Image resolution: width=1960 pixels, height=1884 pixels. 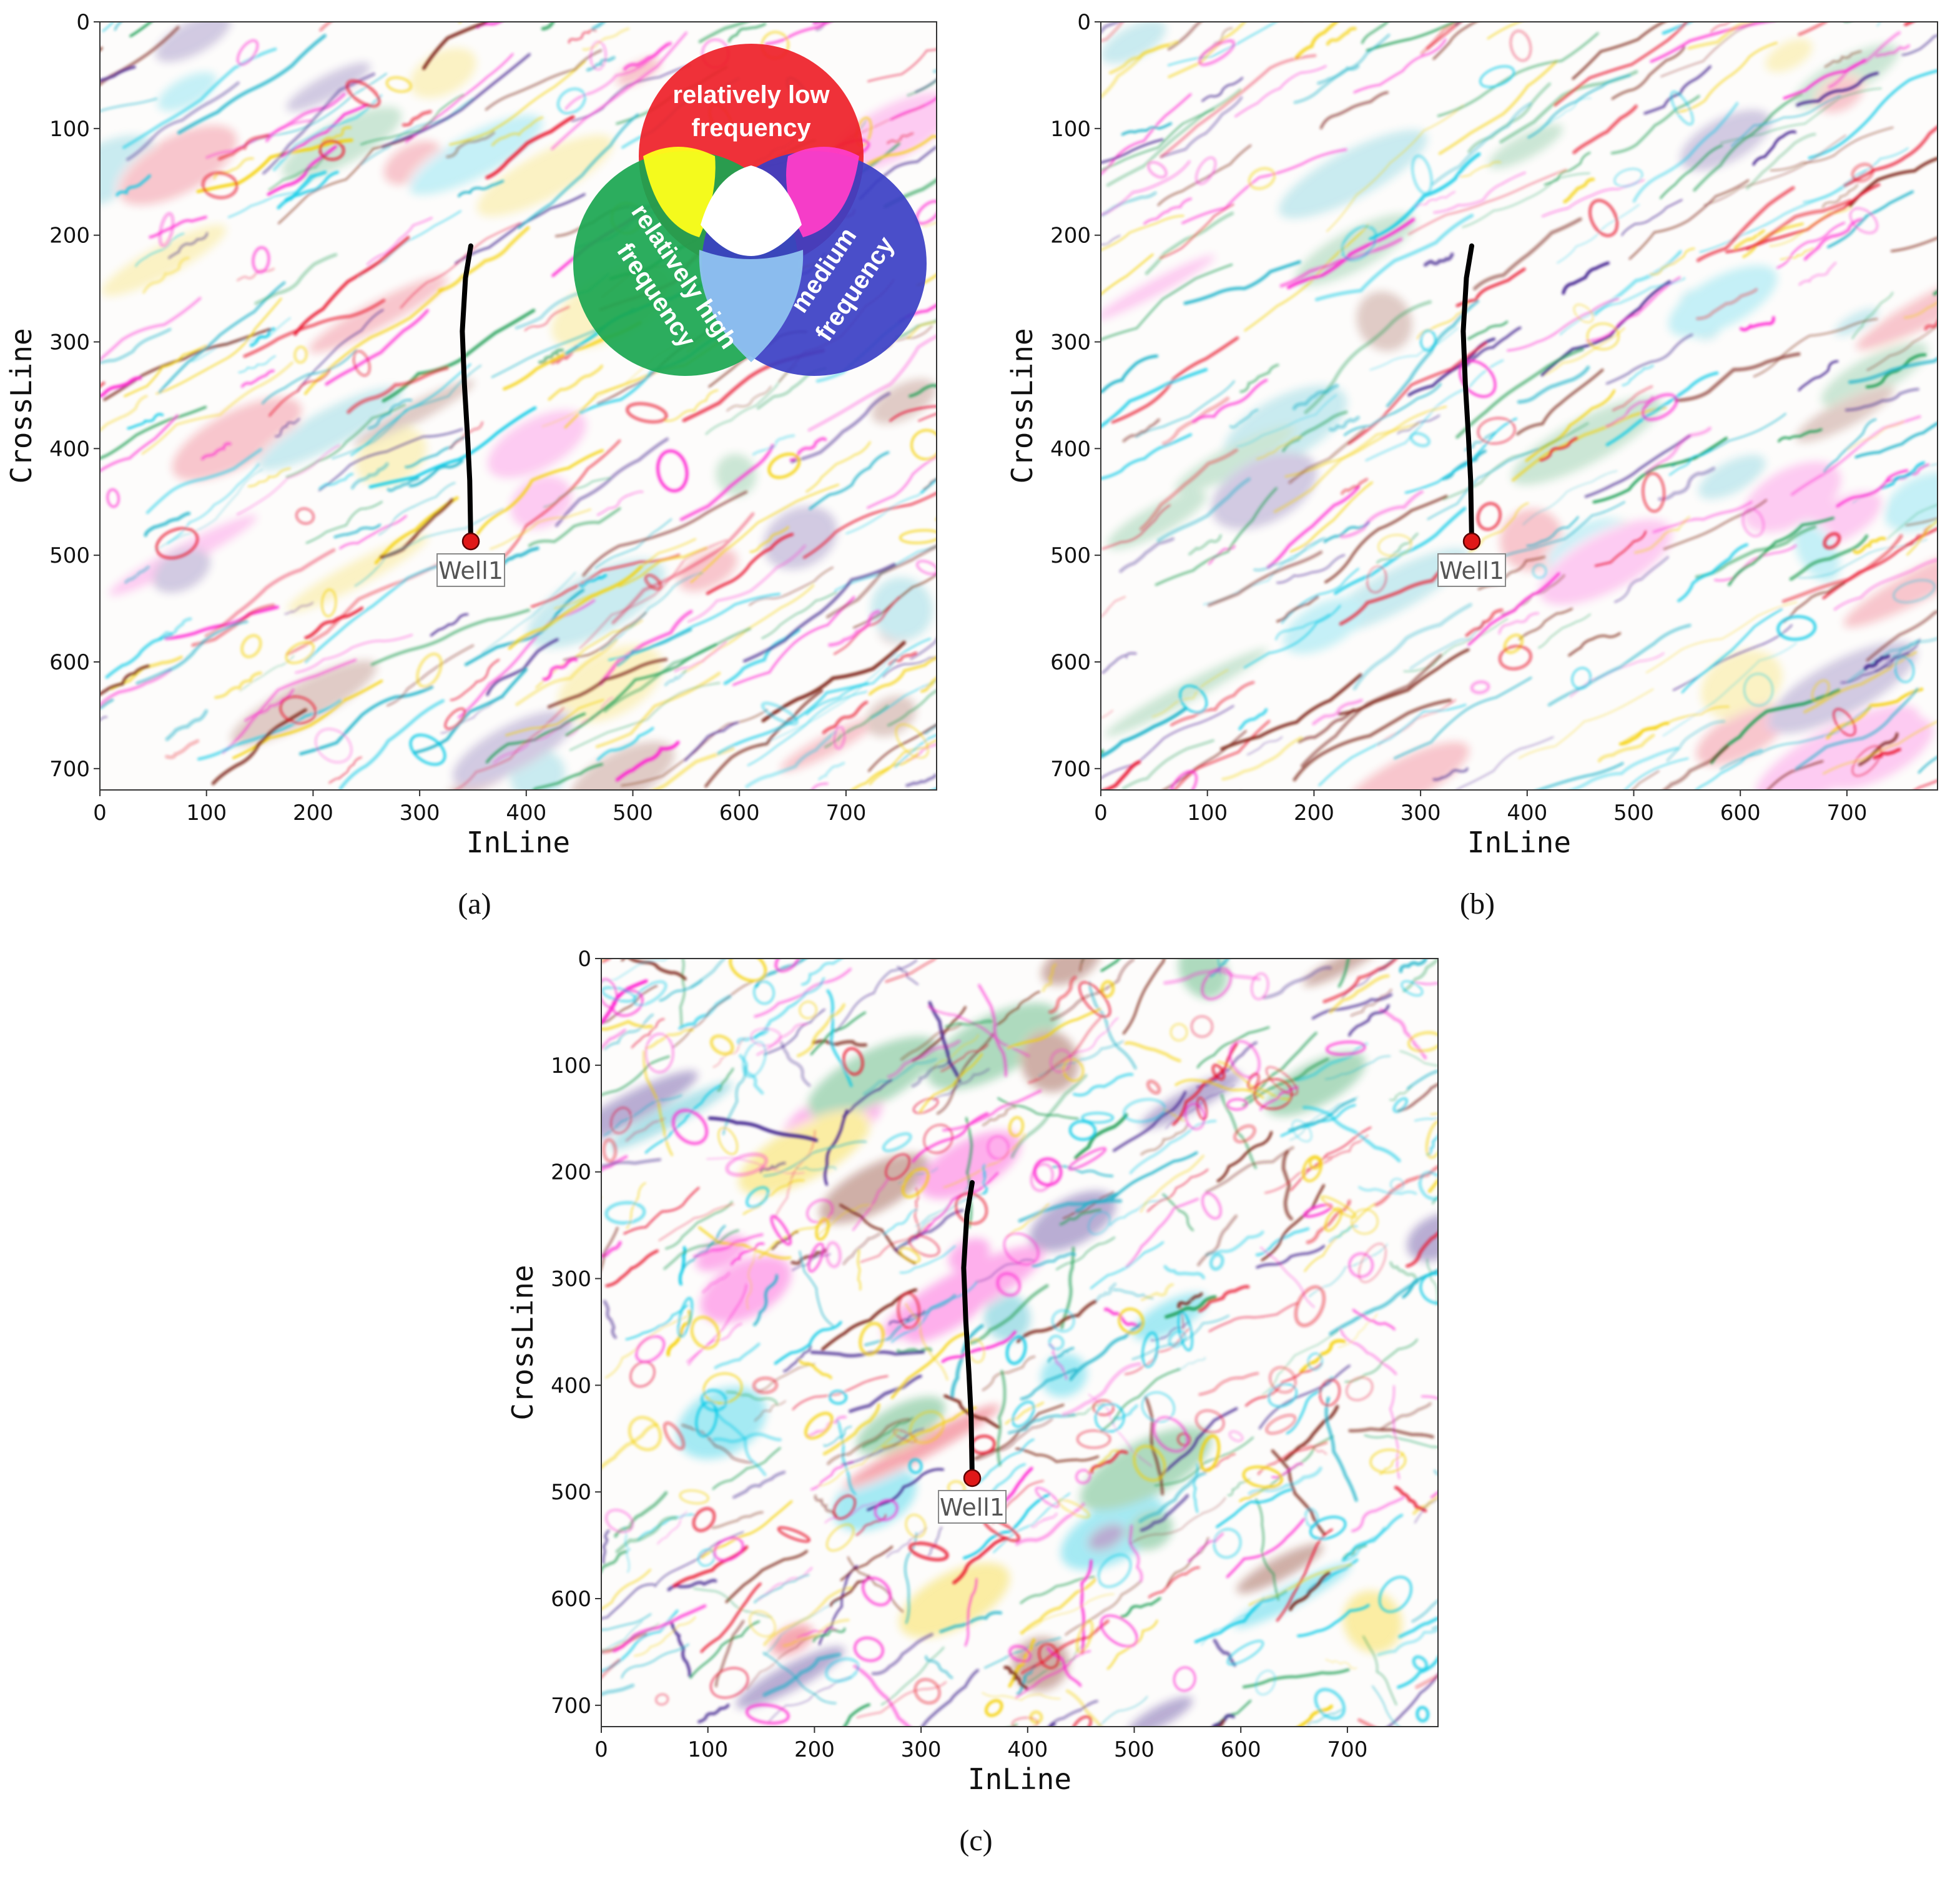 I want to click on legend-overlap-yellow, so click(x=679, y=192).